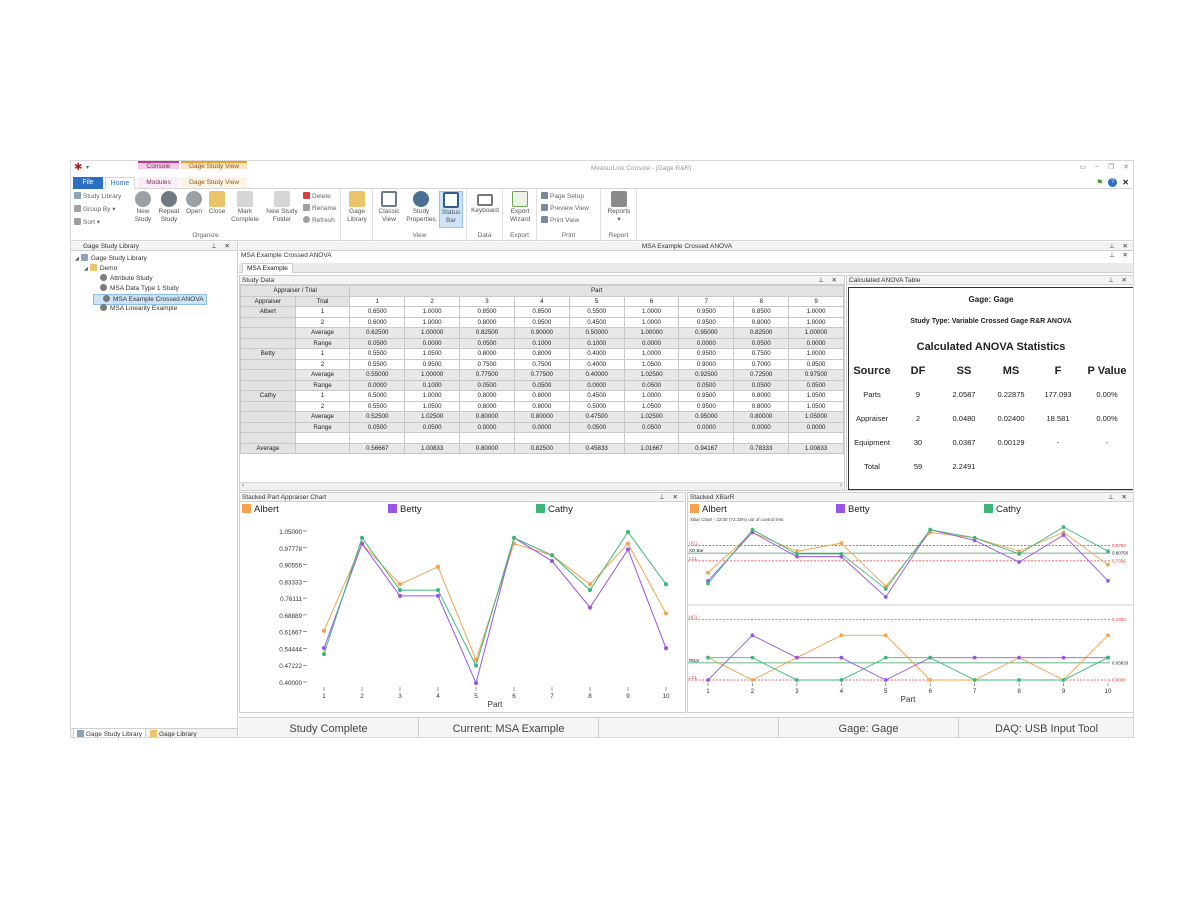 The height and width of the screenshot is (900, 1200). I want to click on tree-item-study: MSA Linearity Example, so click(135, 308).